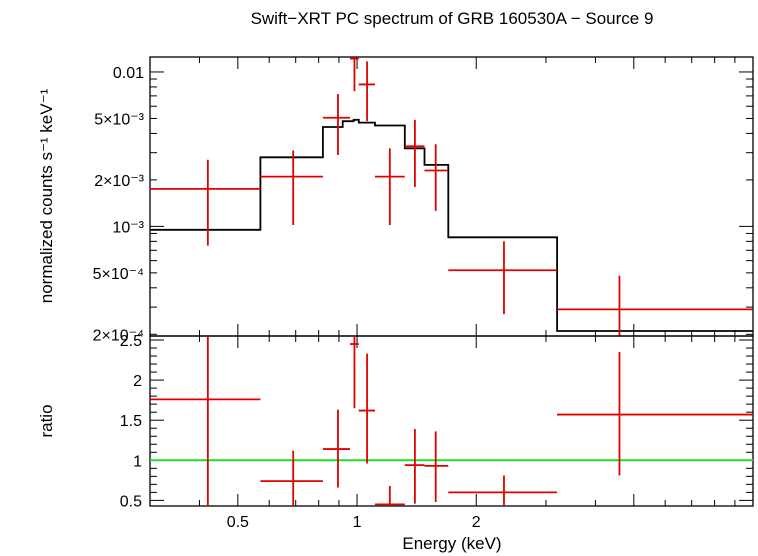 Image resolution: width=758 pixels, height=556 pixels. Describe the element at coordinates (118, 335) in the screenshot. I see `spectrum-y-tick-label: 2×10⁻⁴` at that location.